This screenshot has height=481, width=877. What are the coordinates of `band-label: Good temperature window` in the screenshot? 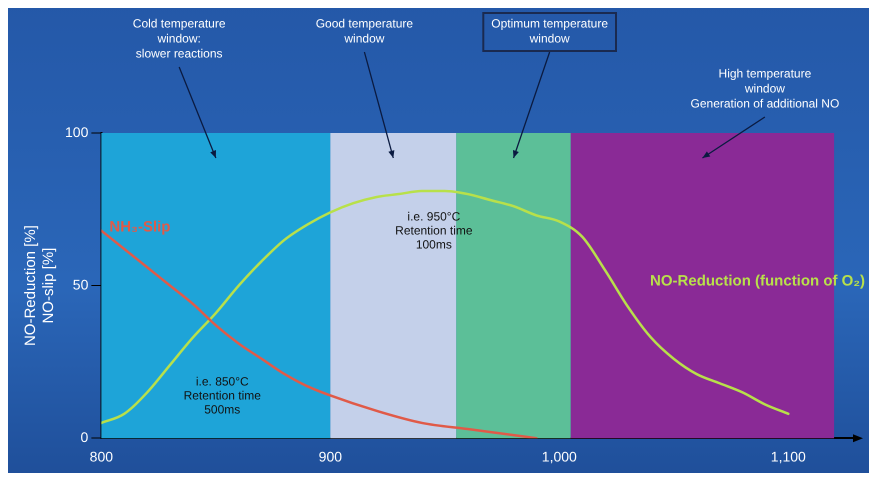 It's located at (365, 31).